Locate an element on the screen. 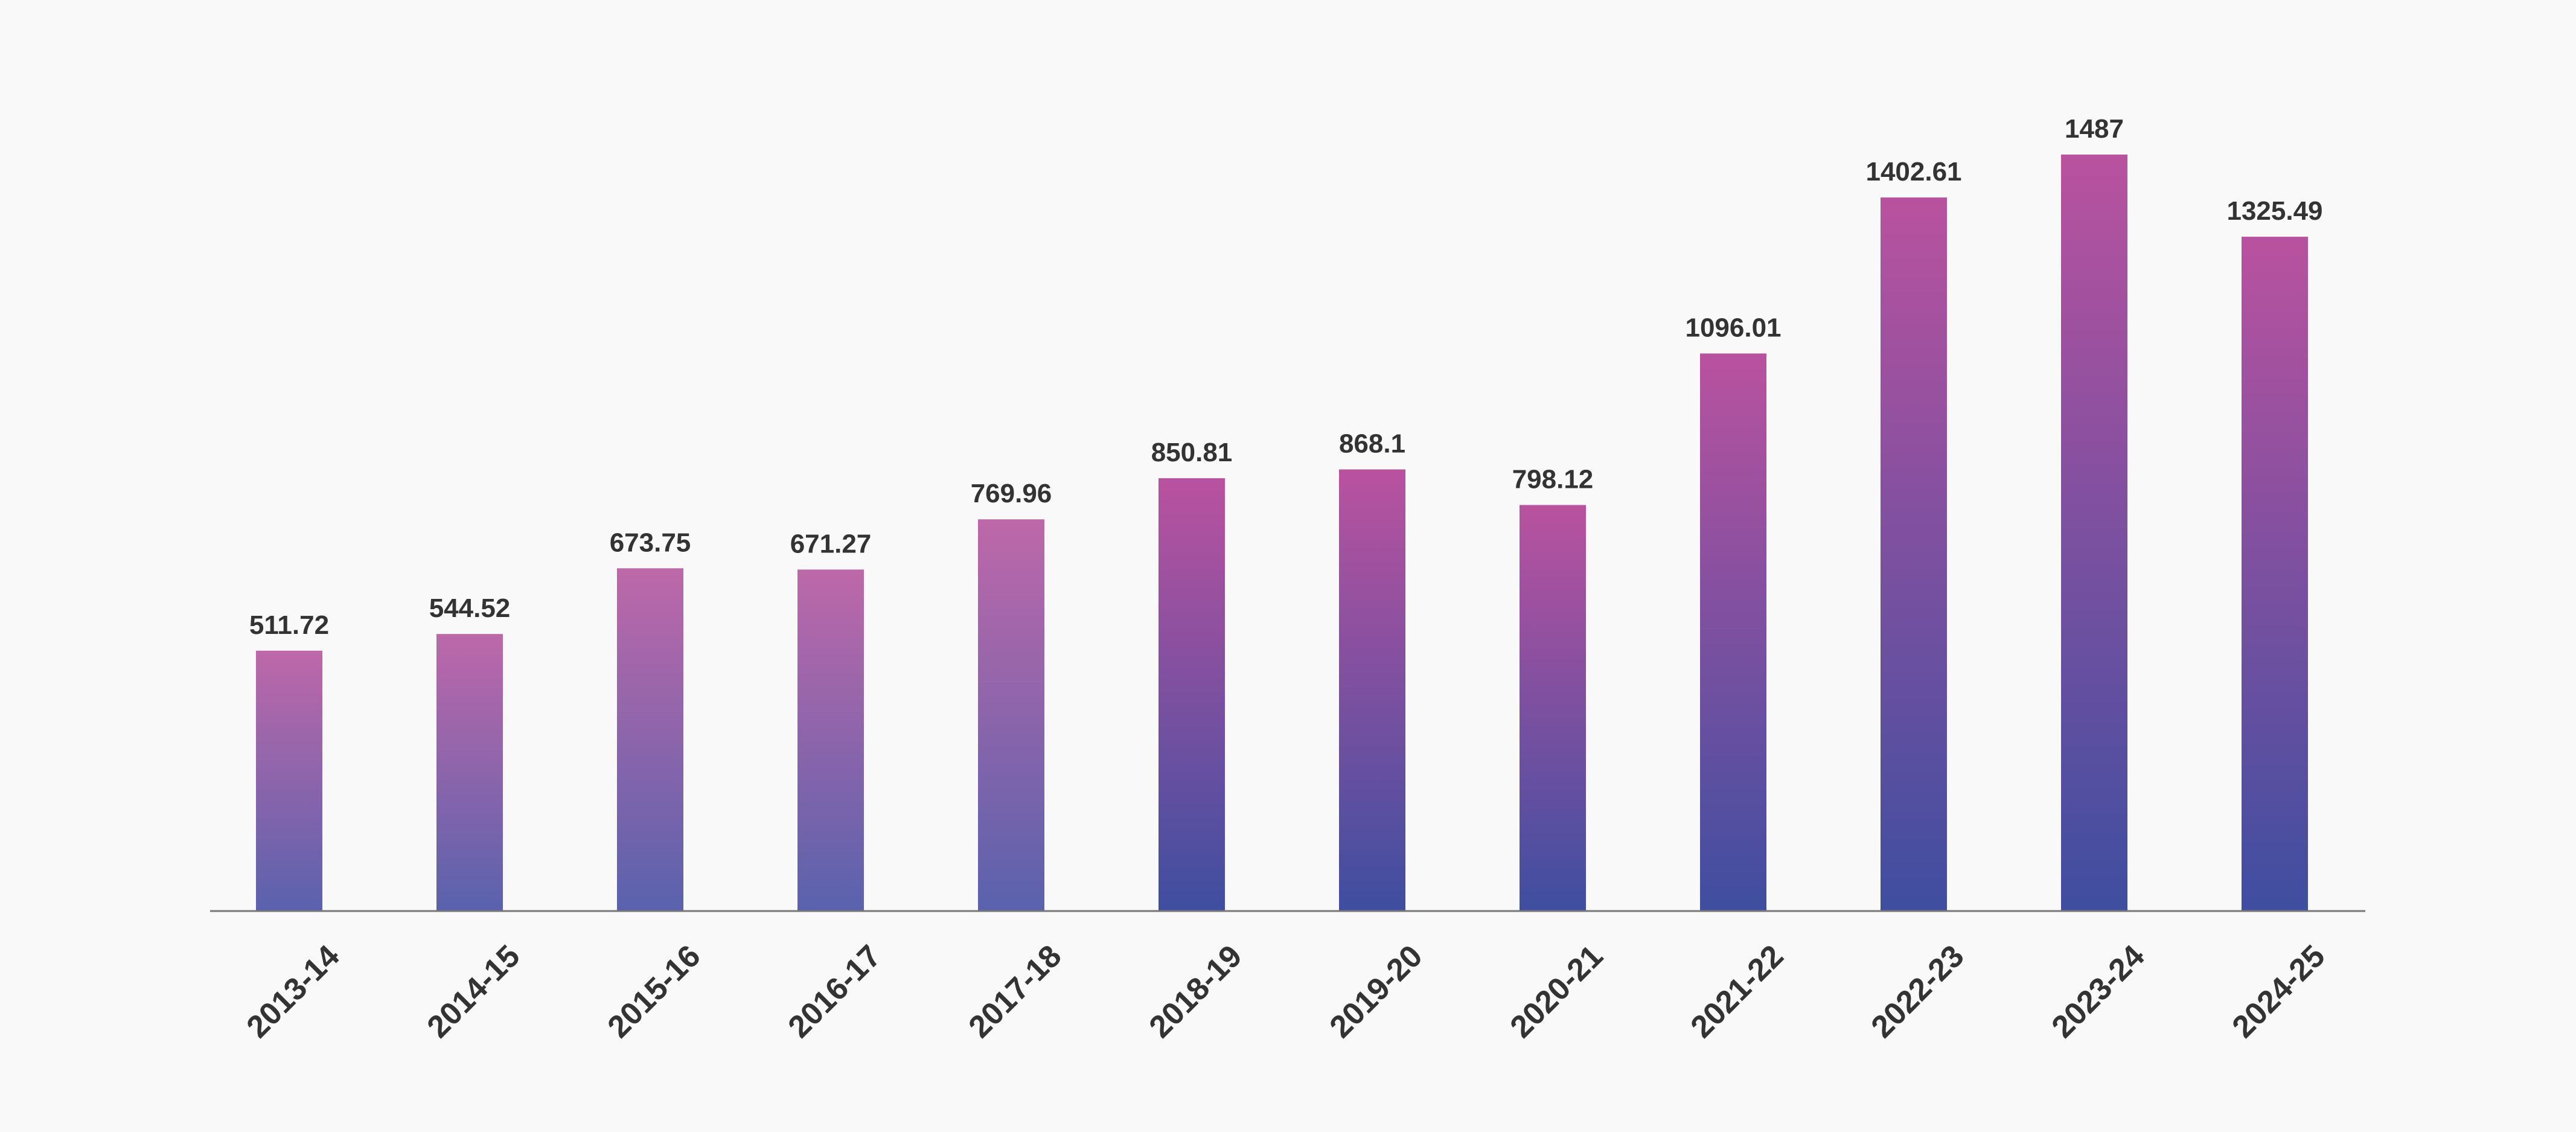  data-label-2013-14: 511.72 is located at coordinates (289, 625).